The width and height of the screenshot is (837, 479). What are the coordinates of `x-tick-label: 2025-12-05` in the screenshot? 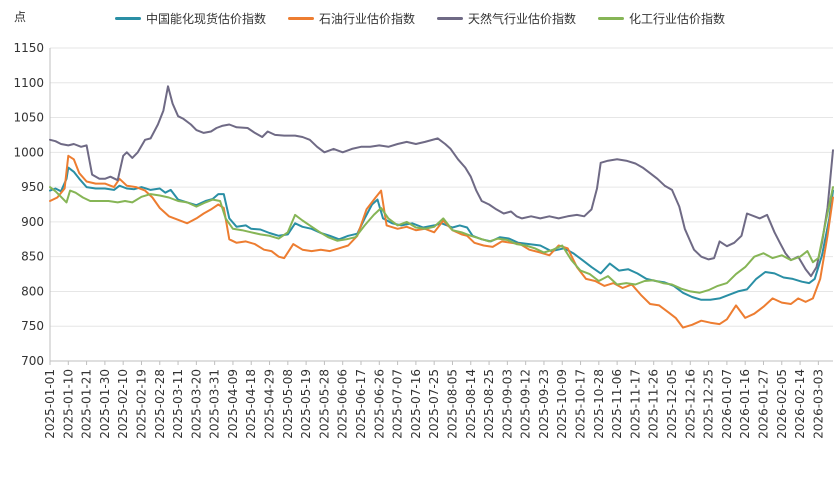 It's located at (672, 404).